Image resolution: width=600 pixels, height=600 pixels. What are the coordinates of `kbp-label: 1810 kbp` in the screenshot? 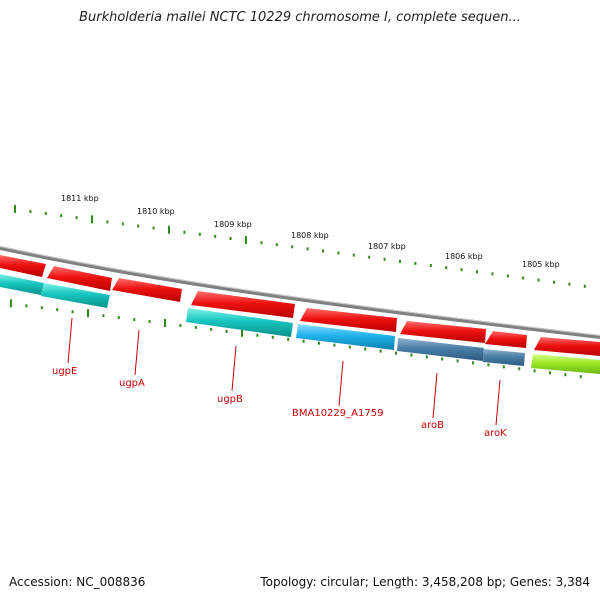 It's located at (156, 211).